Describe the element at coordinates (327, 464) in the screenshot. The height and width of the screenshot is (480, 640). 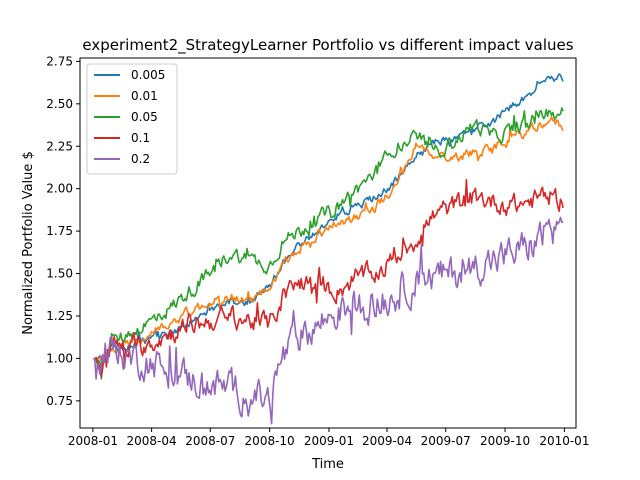
I see `x-axis-label: Time` at that location.